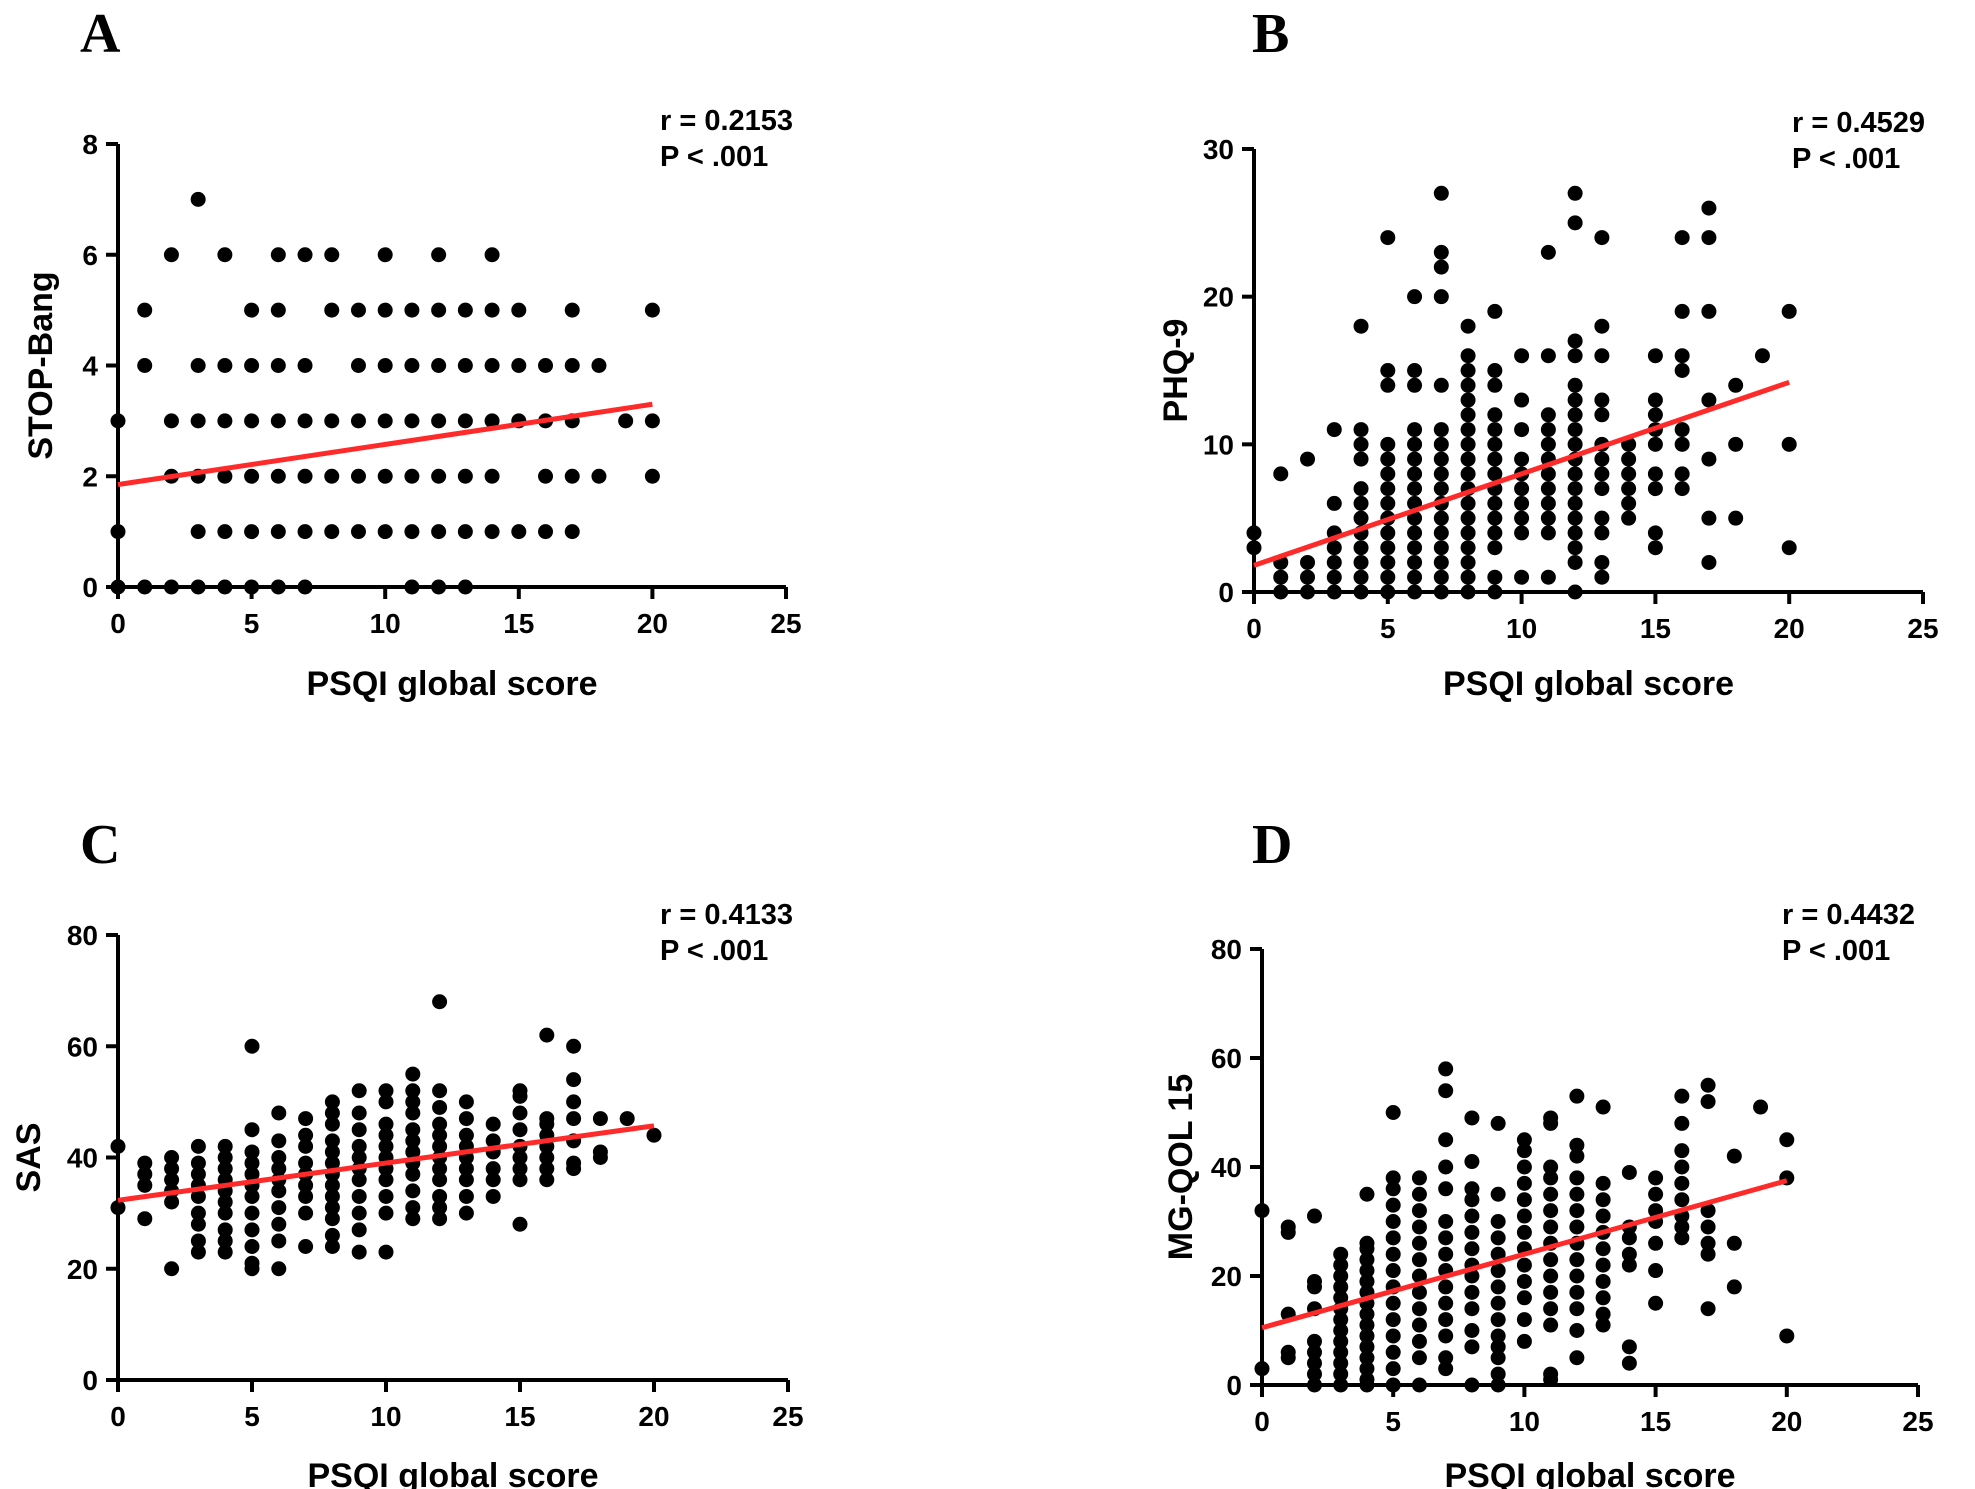 This screenshot has height=1489, width=1975. Describe the element at coordinates (90, 144) in the screenshot. I see `panel-a-y-tick-label: 8` at that location.